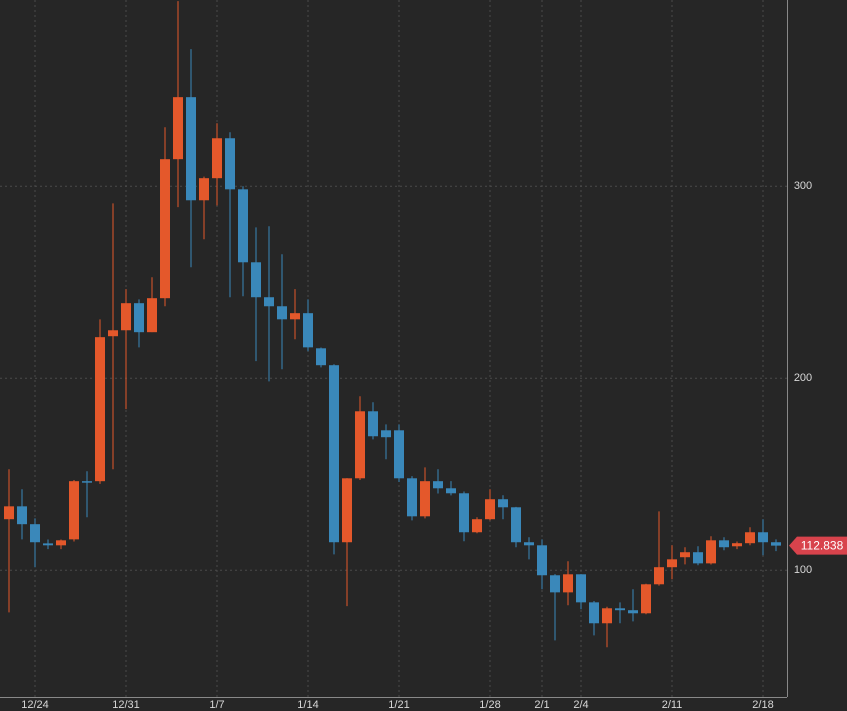 The width and height of the screenshot is (847, 711). I want to click on x-tick-label: 12/31, so click(126, 705).